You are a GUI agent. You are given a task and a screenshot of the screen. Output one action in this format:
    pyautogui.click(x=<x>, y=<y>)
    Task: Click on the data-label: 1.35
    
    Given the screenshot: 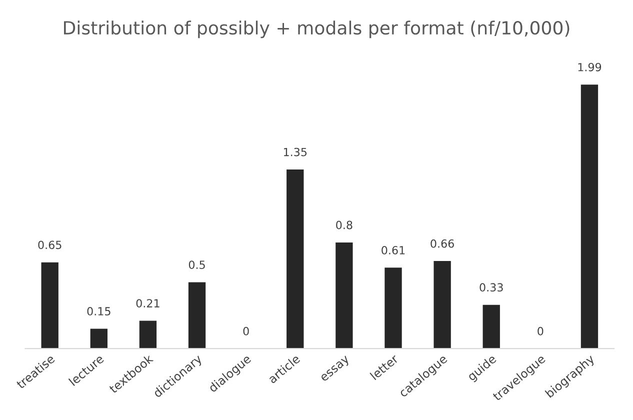 What is the action you would take?
    pyautogui.click(x=295, y=152)
    